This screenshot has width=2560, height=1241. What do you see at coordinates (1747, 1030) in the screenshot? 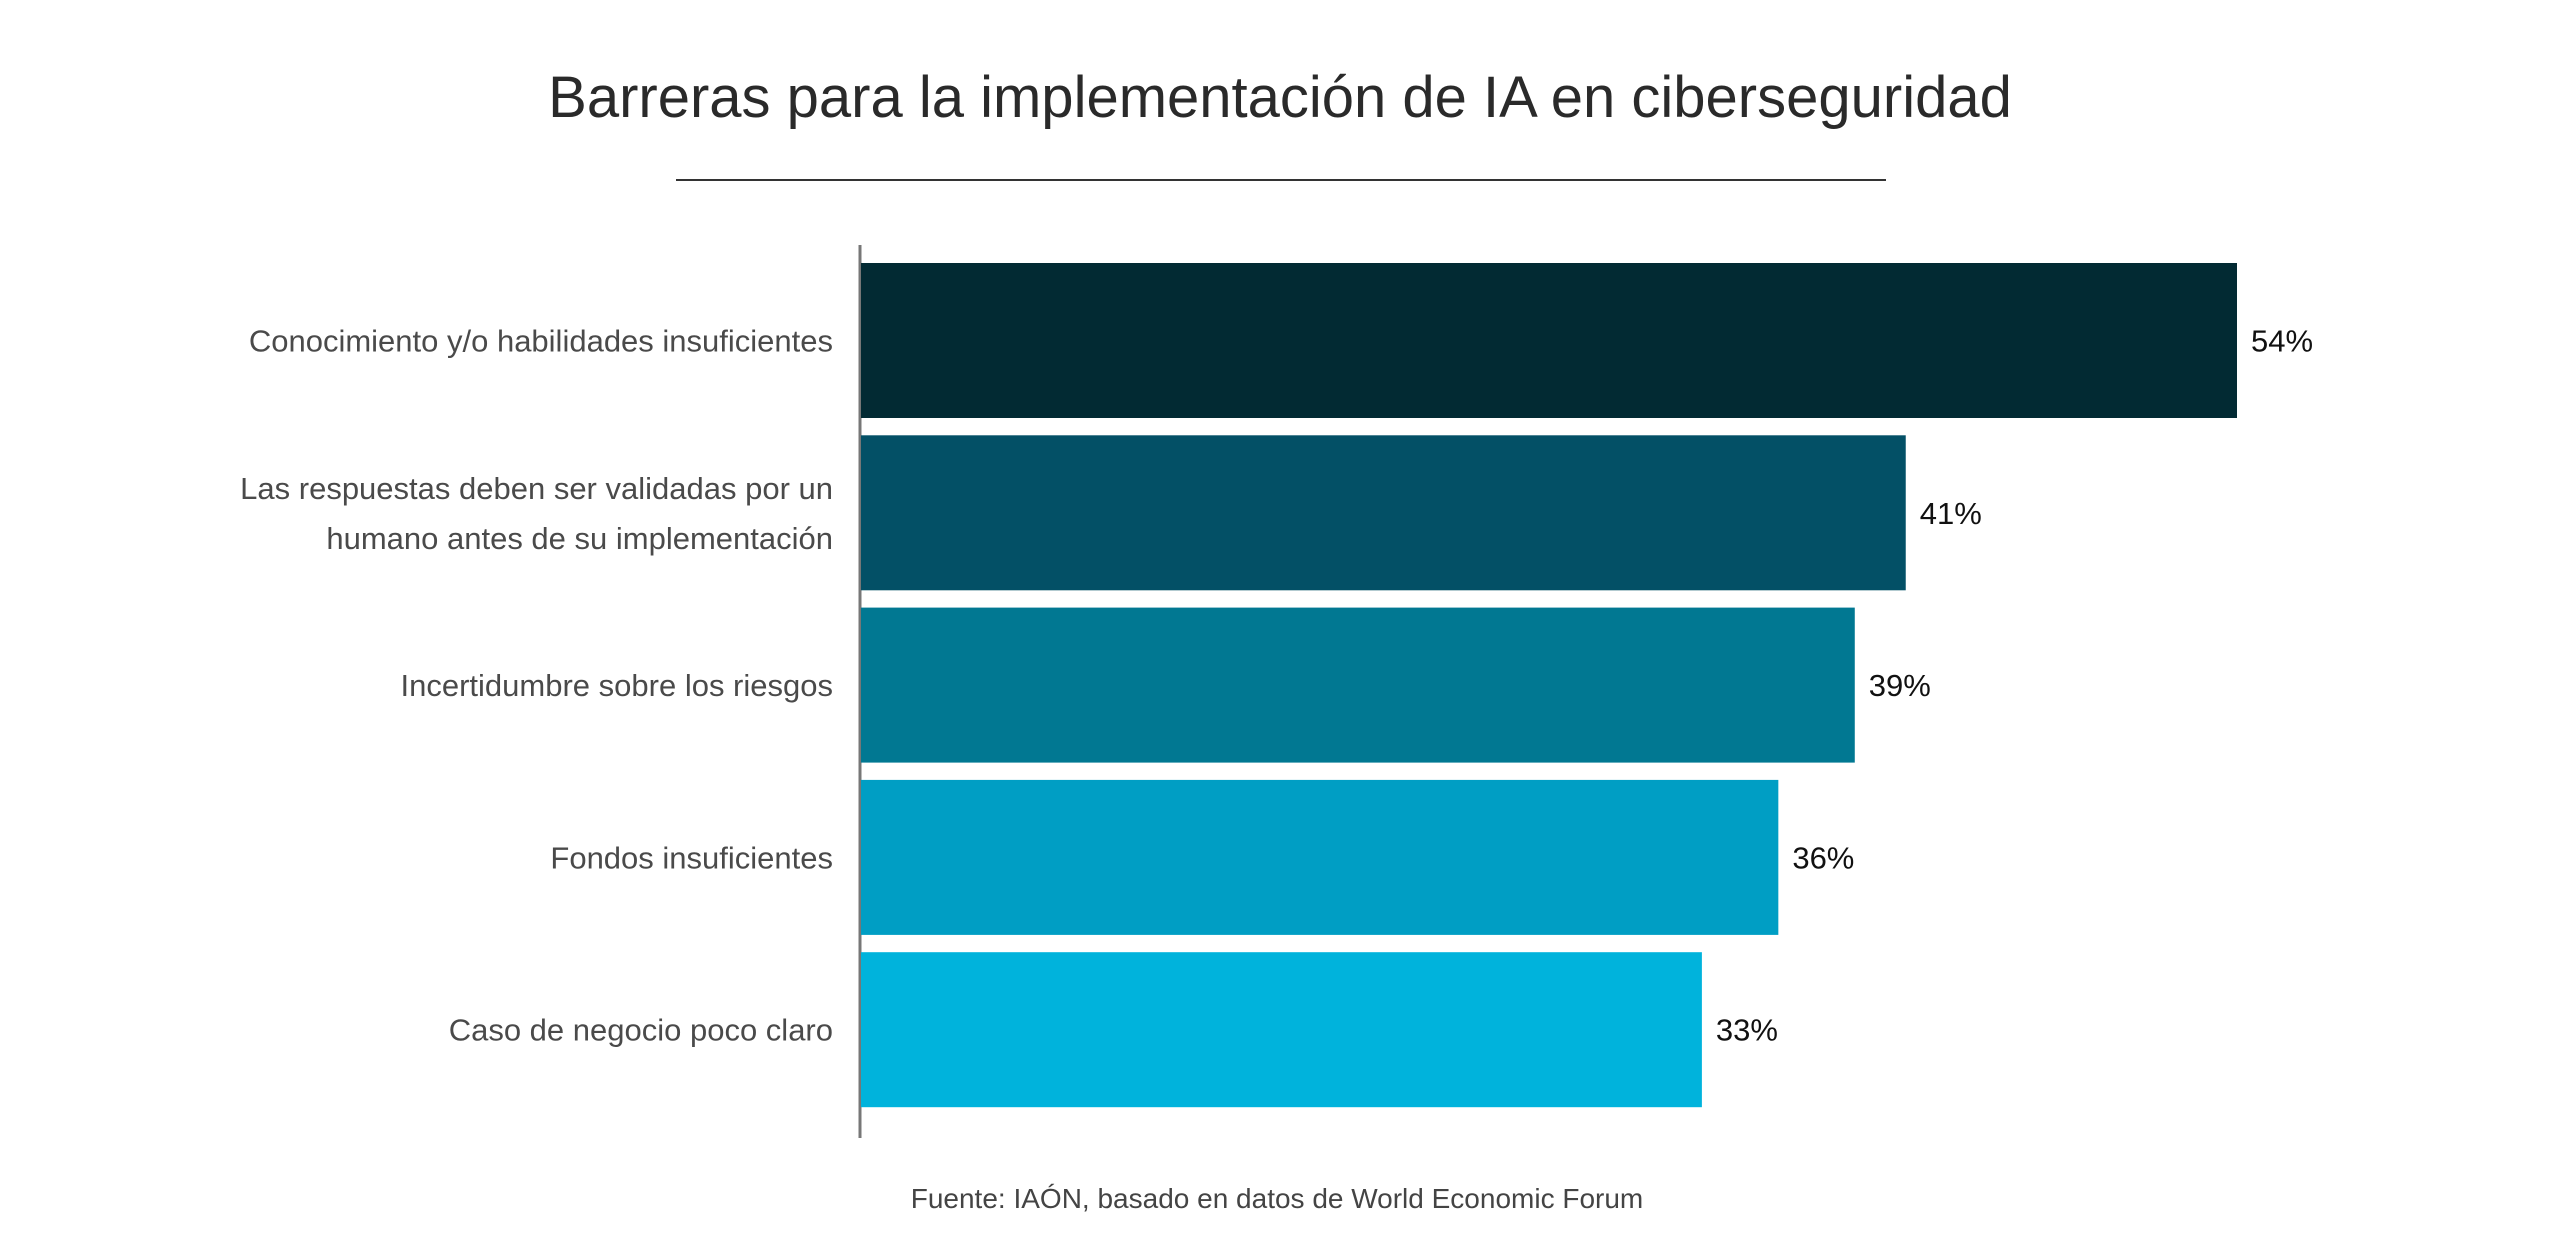
I see `value-label: 33%` at bounding box center [1747, 1030].